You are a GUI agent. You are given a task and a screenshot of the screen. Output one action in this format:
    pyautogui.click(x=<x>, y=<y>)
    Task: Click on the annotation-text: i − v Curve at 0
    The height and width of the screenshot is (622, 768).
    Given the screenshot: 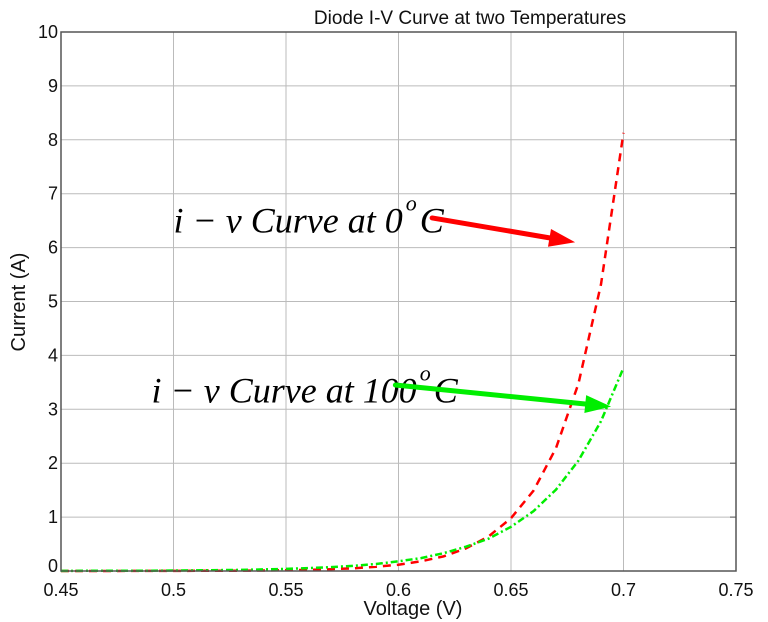 What is the action you would take?
    pyautogui.click(x=288, y=221)
    